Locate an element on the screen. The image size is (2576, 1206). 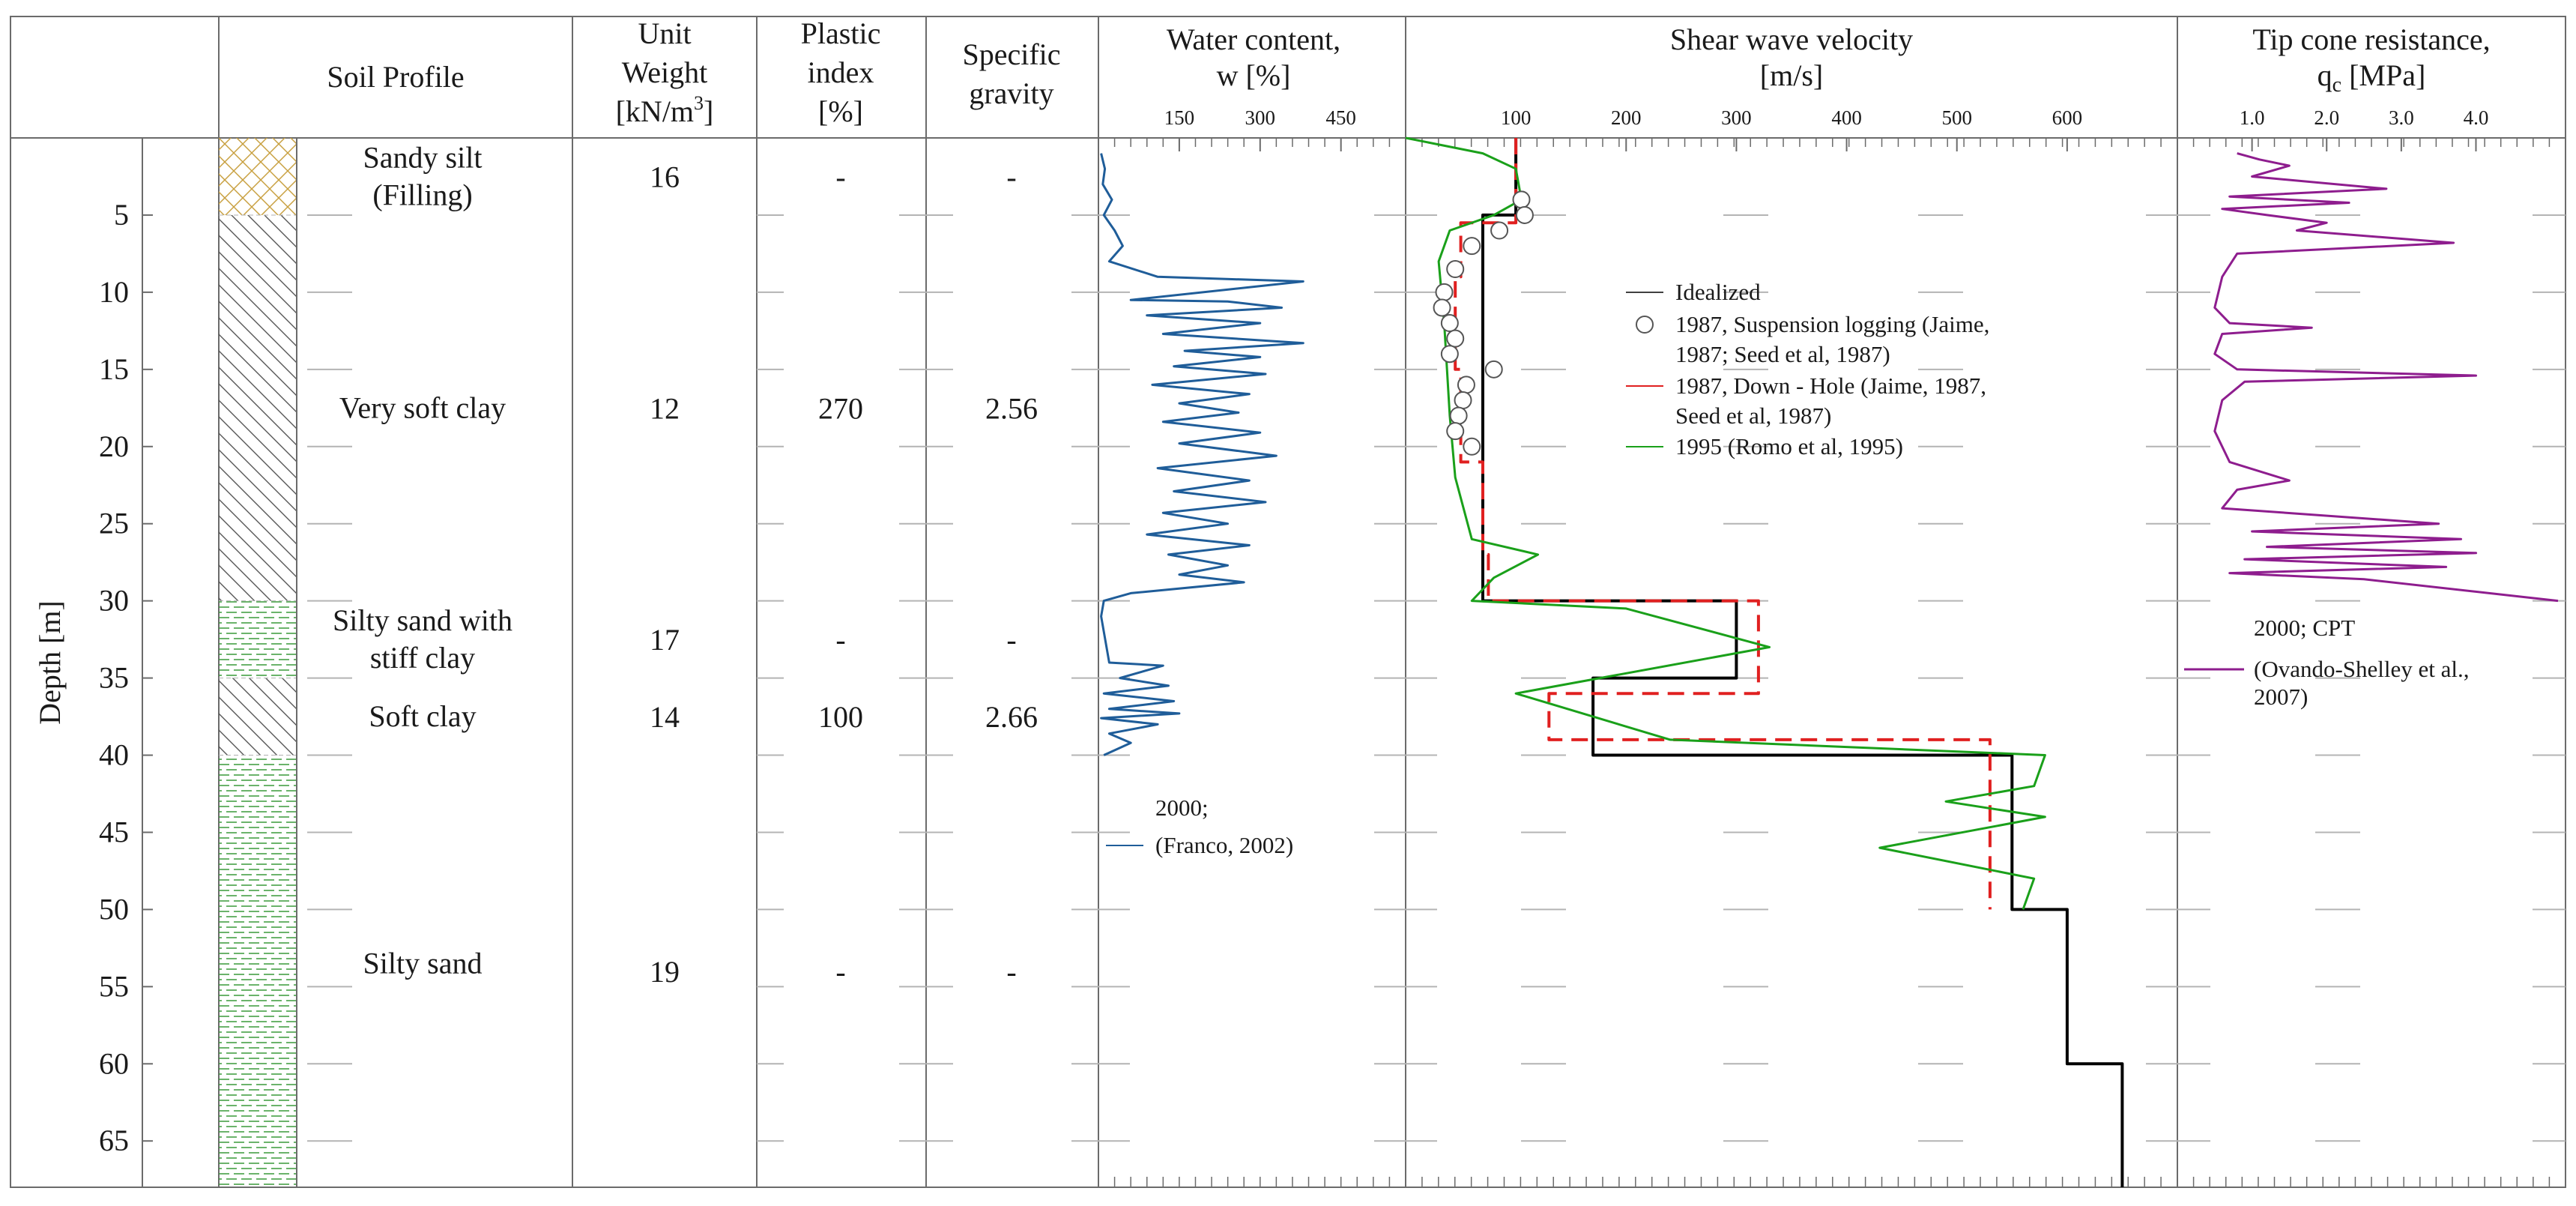
header-plastic-index-3: [%] is located at coordinates (840, 111).